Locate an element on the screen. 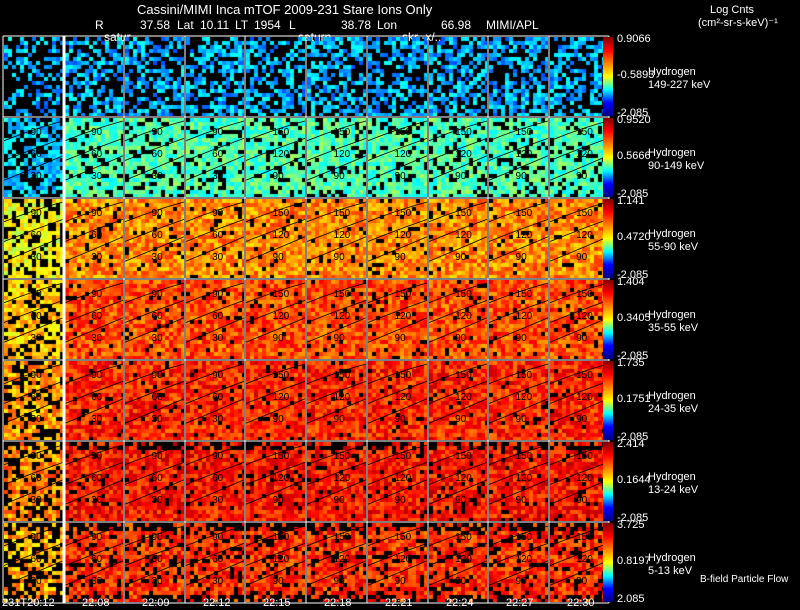  header-lt-value: 1954 is located at coordinates (267, 25).